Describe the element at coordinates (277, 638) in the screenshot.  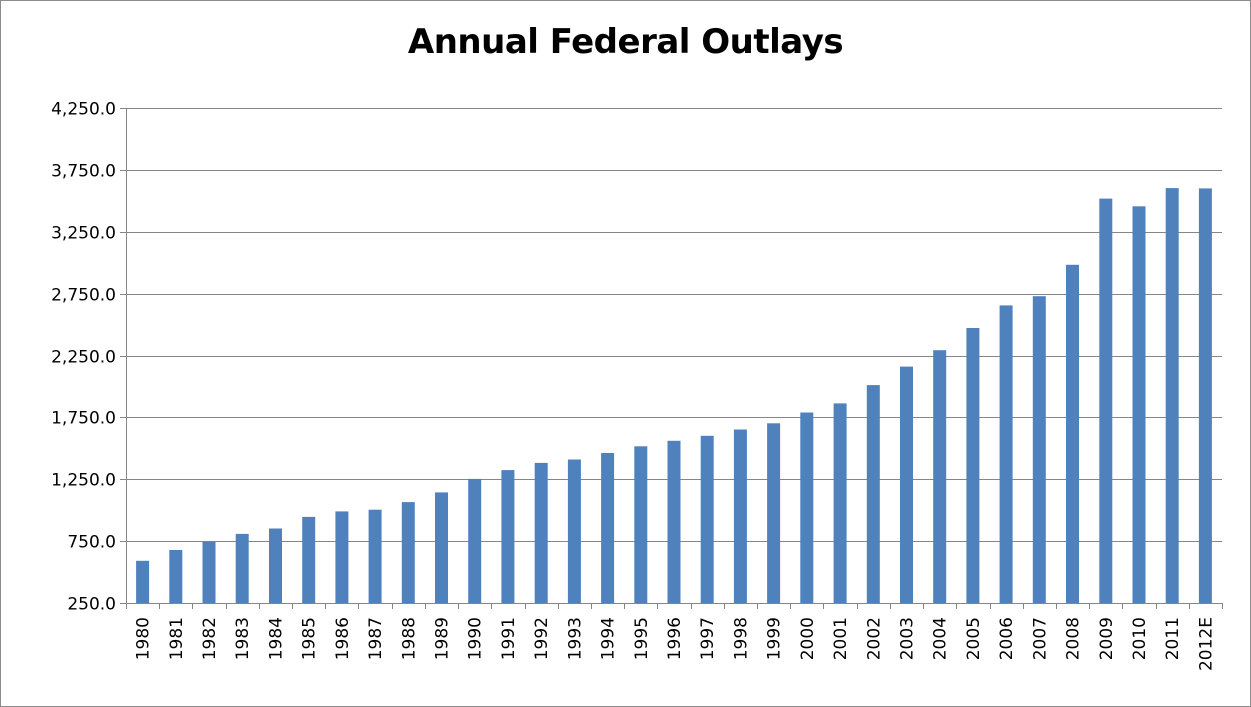
I see `x-tick-label: 1984` at that location.